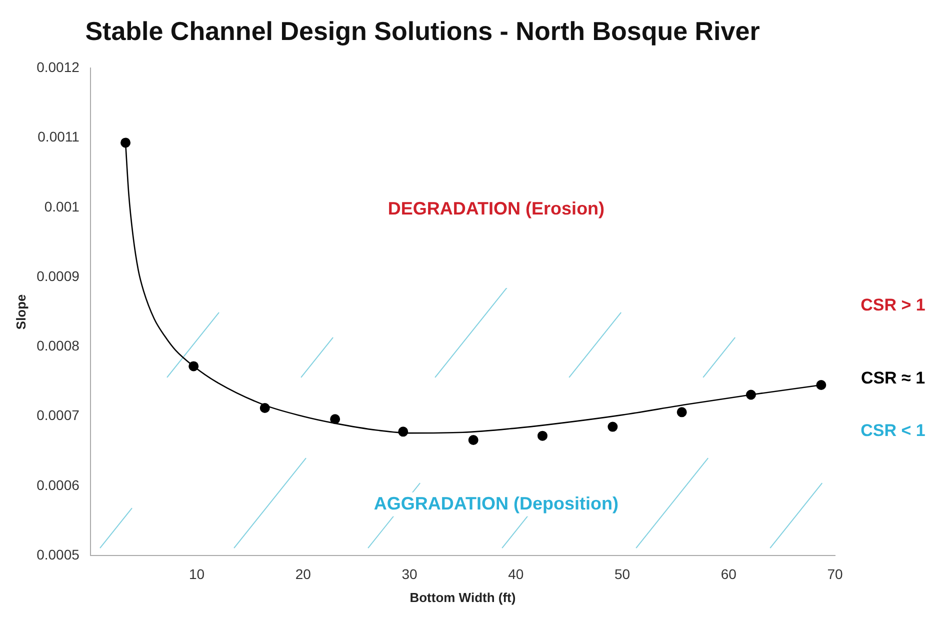 The height and width of the screenshot is (623, 947). I want to click on annotation: DEGRADATION (Erosion), so click(496, 208).